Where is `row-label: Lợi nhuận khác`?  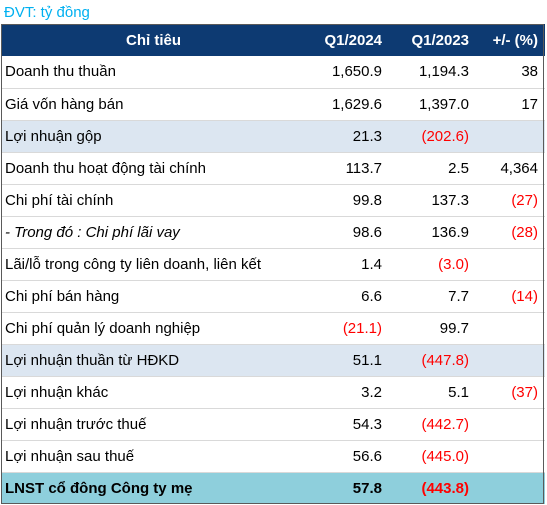 row-label: Lợi nhuận khác is located at coordinates (153, 392).